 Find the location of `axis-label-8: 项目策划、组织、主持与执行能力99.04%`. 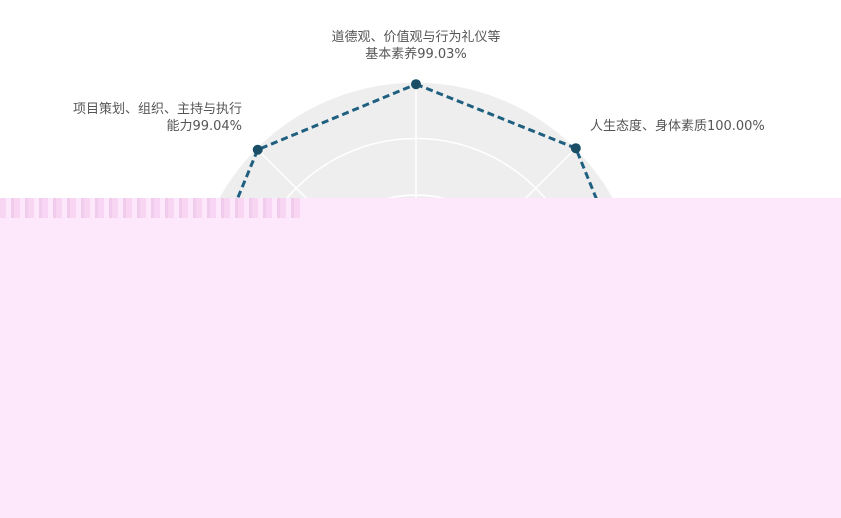

axis-label-8: 项目策划、组织、主持与执行能力99.04% is located at coordinates (157, 117).